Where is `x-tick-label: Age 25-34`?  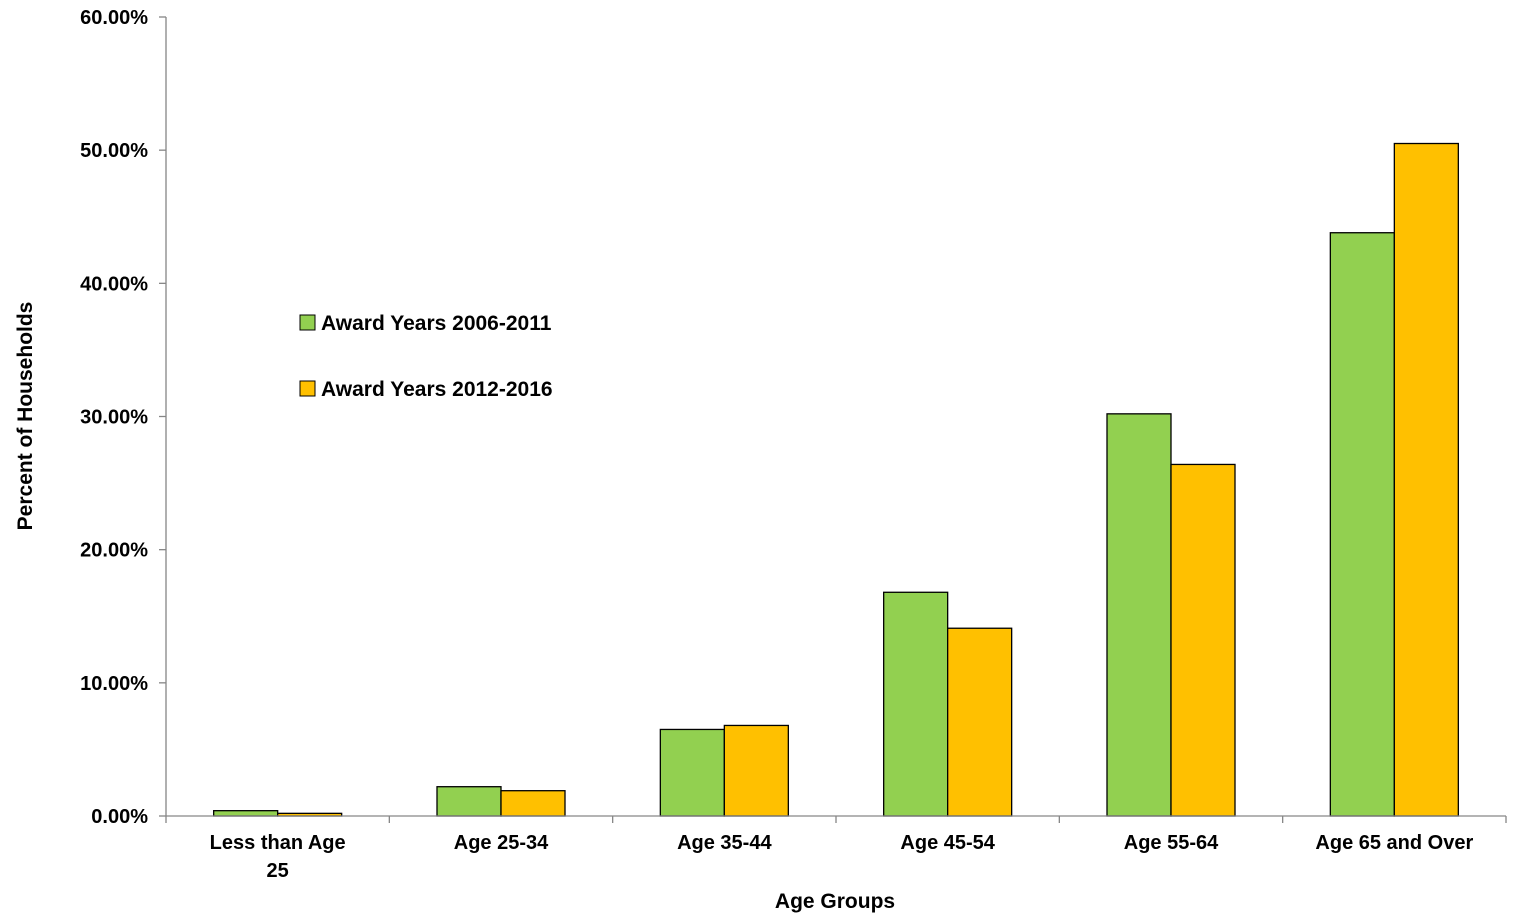 x-tick-label: Age 25-34 is located at coordinates (501, 843).